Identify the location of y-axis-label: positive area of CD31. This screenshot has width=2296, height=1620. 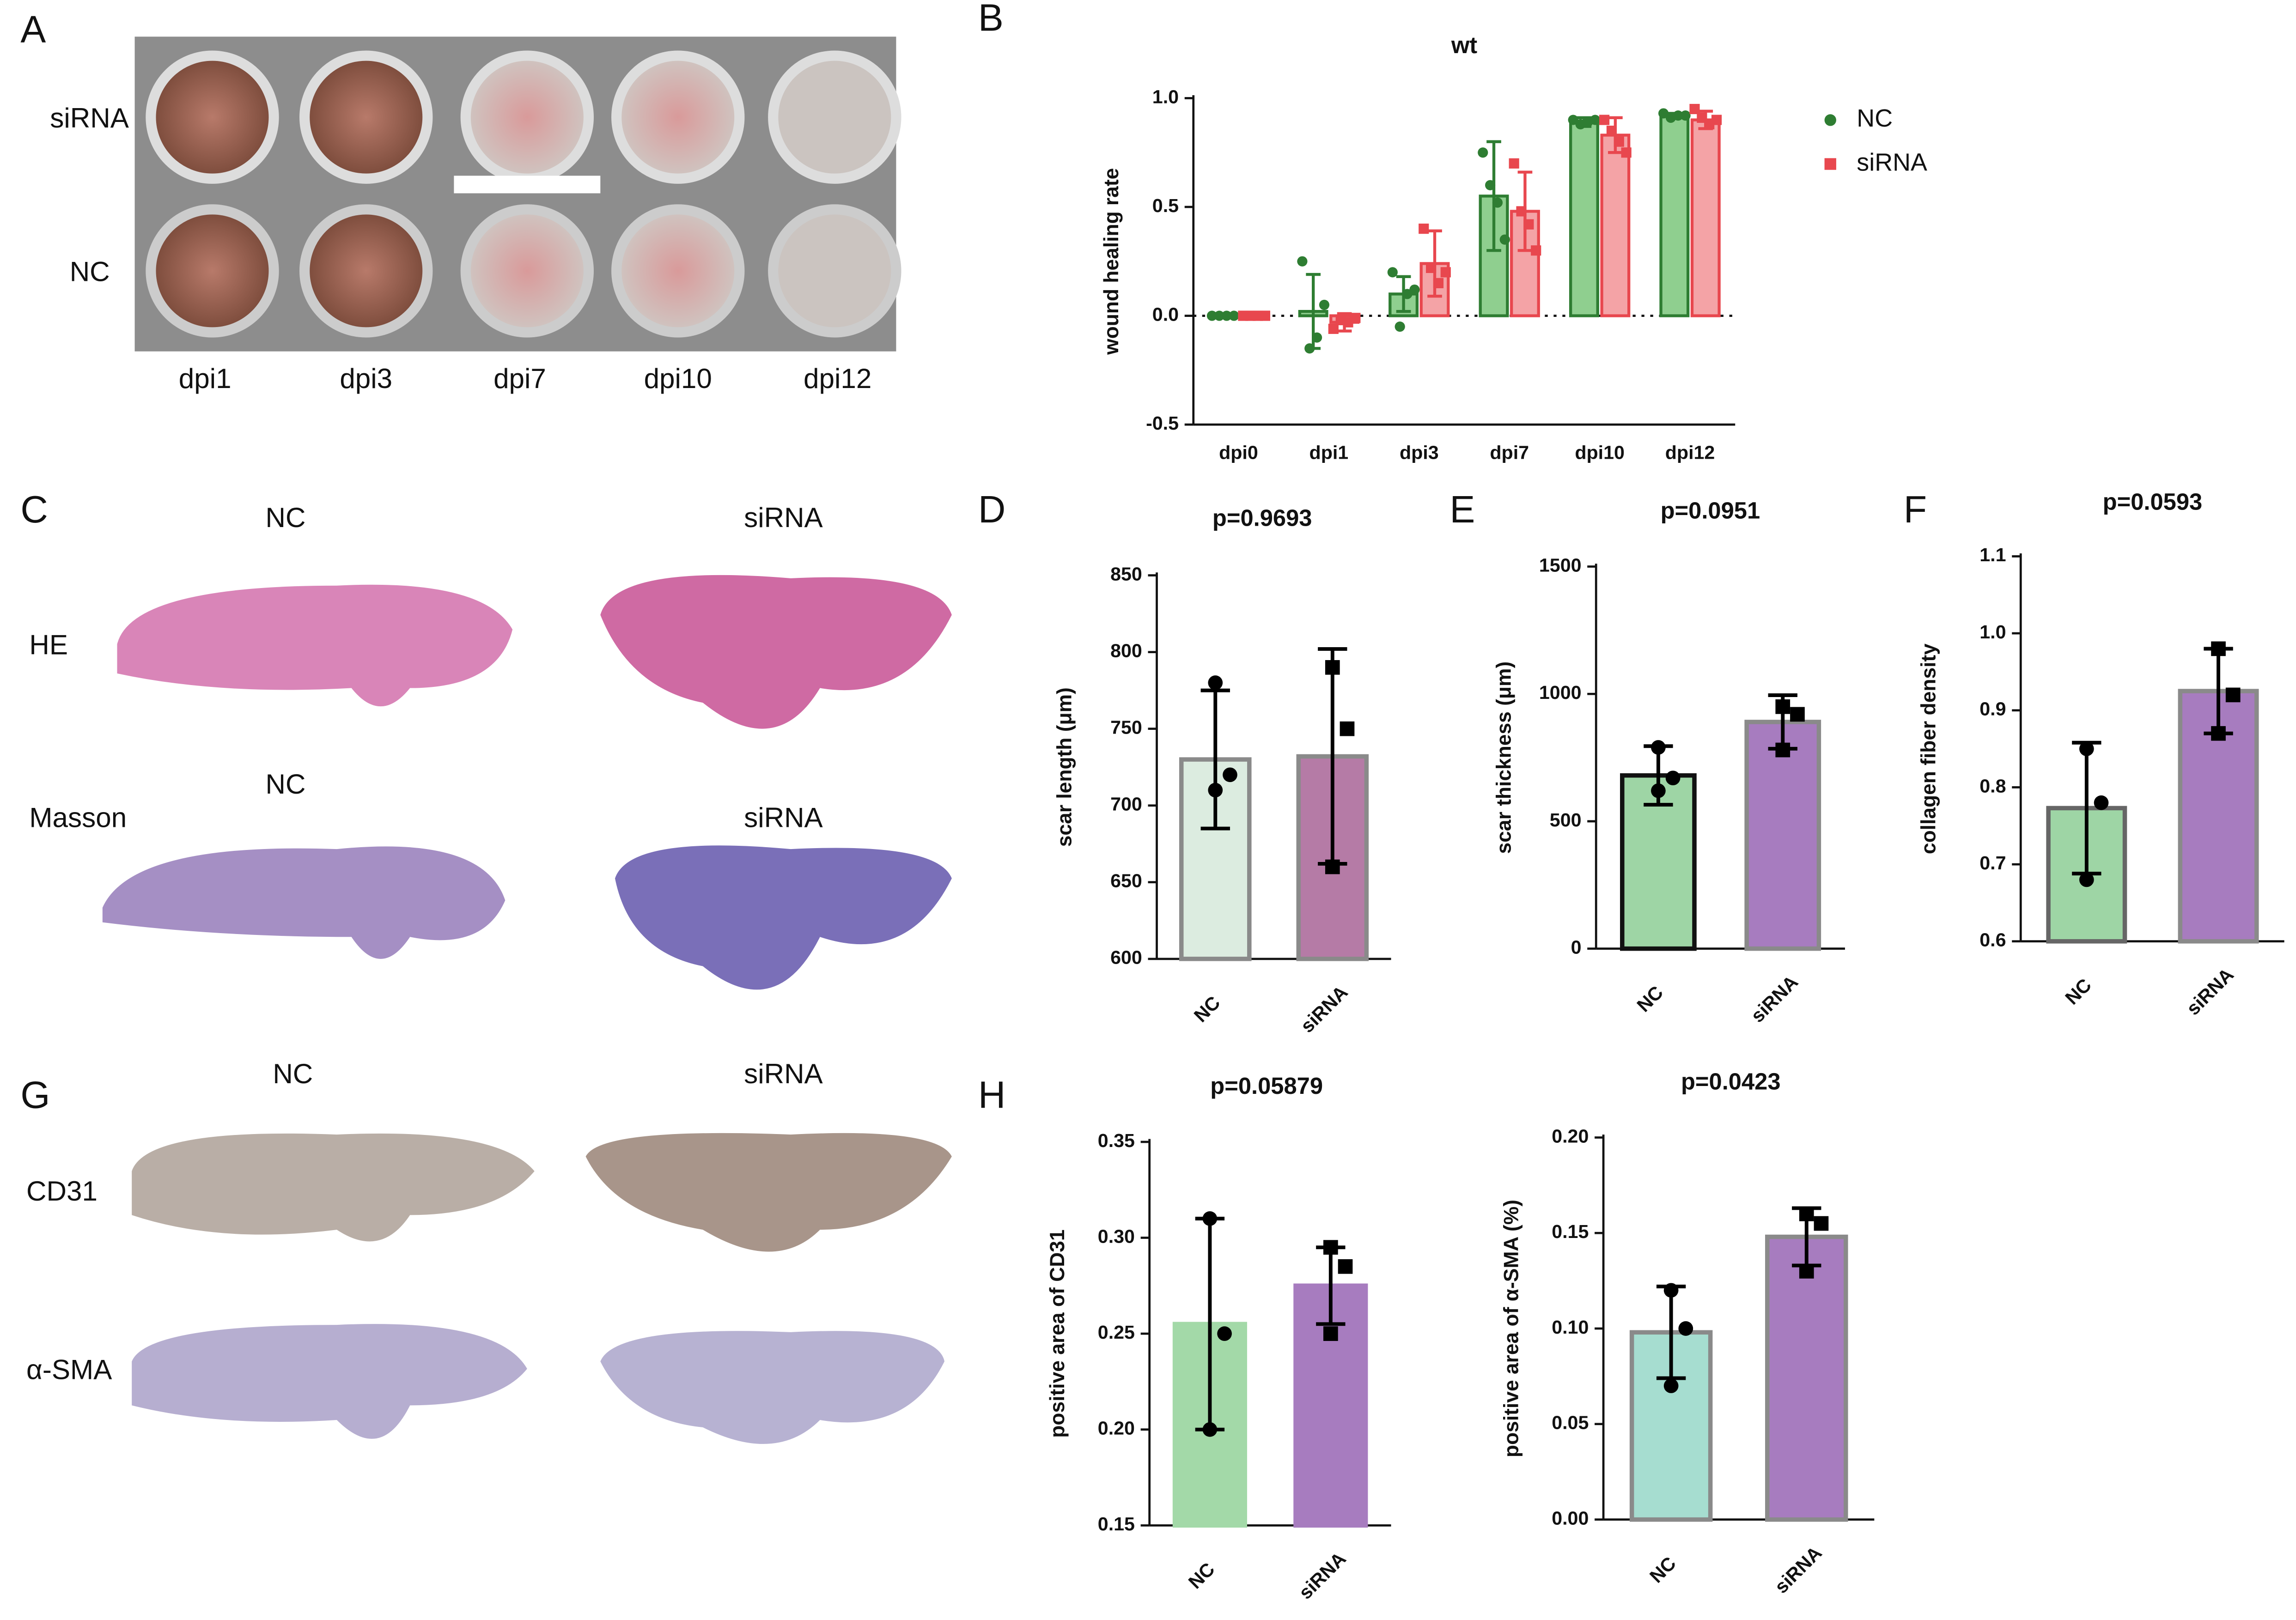
(1057, 1334).